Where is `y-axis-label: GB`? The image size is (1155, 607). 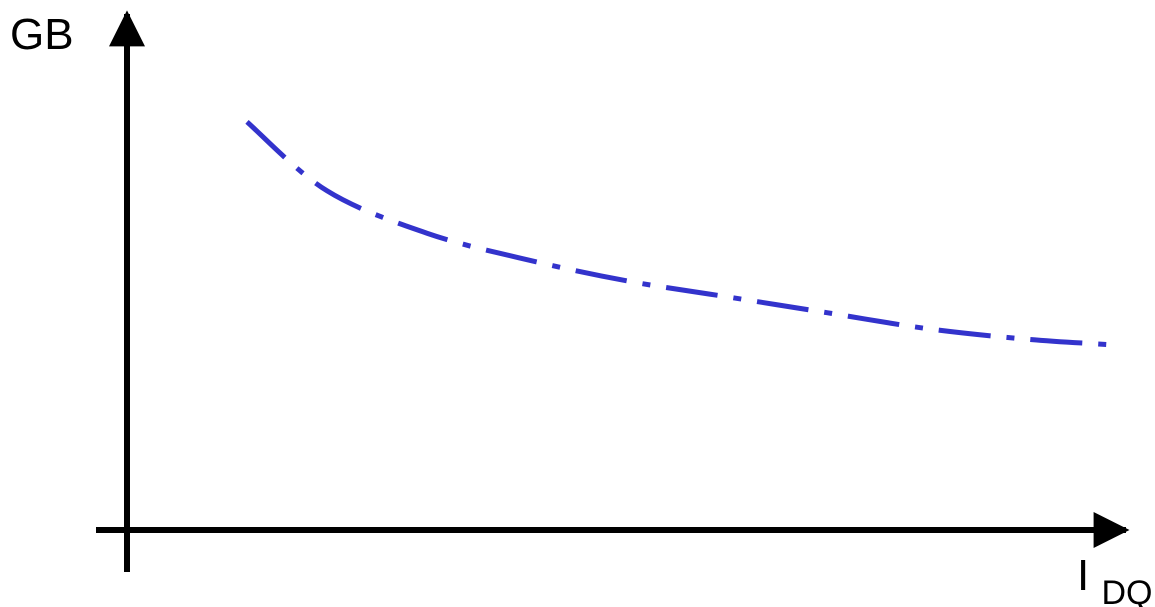 y-axis-label: GB is located at coordinates (42, 34).